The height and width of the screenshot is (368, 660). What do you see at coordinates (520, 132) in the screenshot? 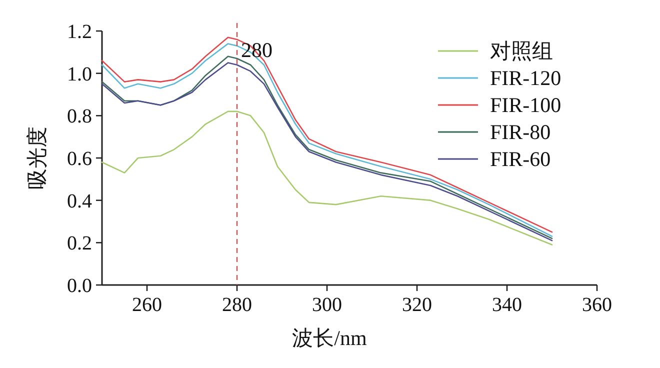
I see `legend-label: FIR-80` at bounding box center [520, 132].